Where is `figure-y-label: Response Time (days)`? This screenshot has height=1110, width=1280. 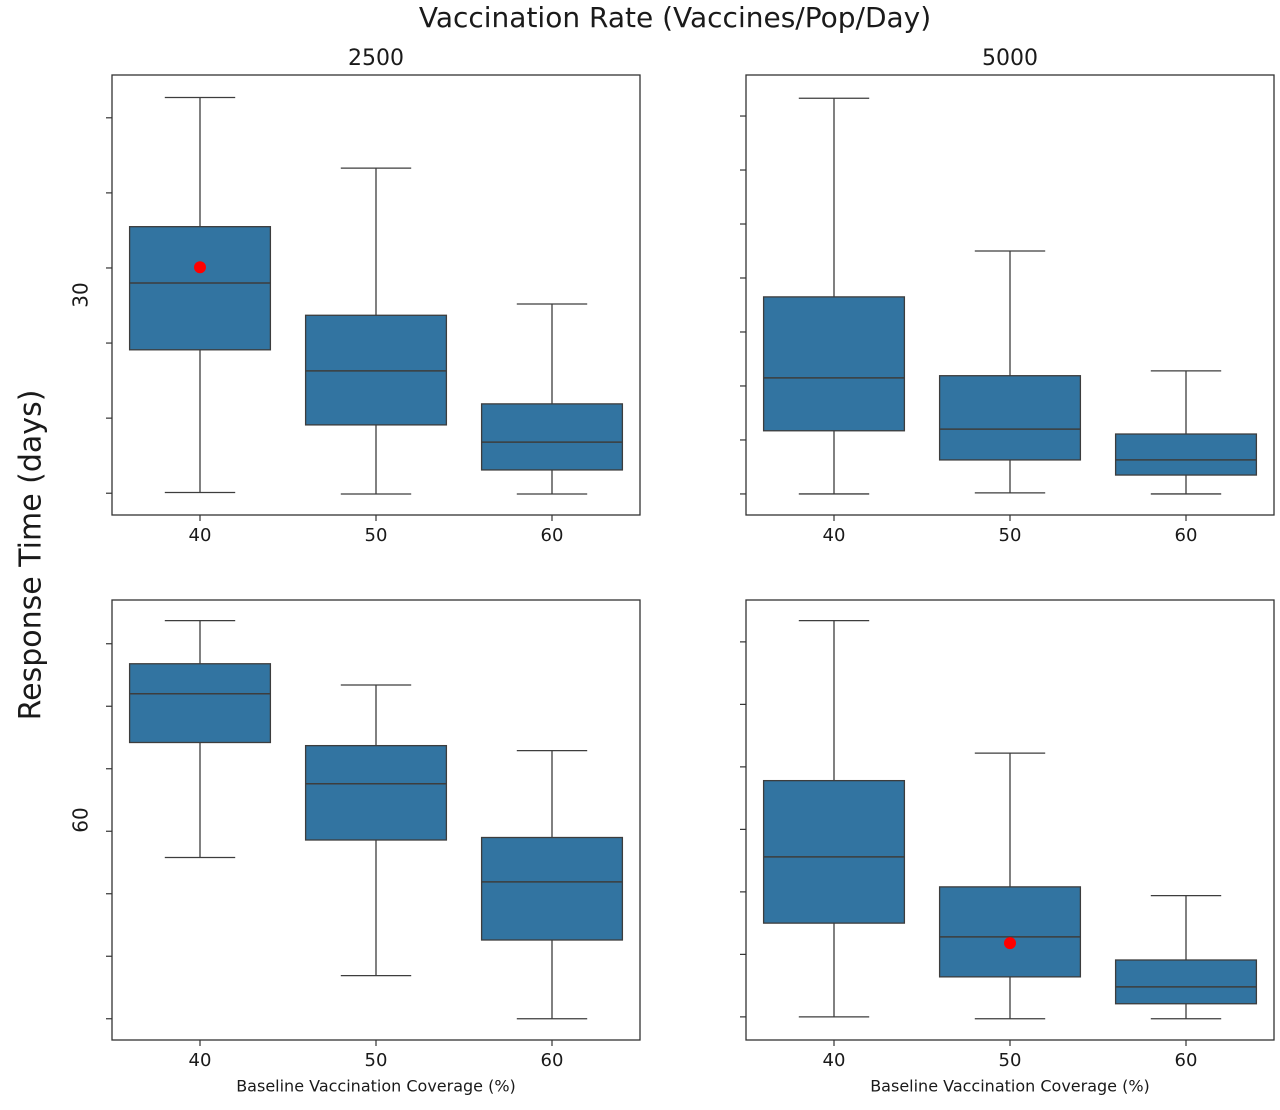
figure-y-label: Response Time (days) is located at coordinates (31, 555).